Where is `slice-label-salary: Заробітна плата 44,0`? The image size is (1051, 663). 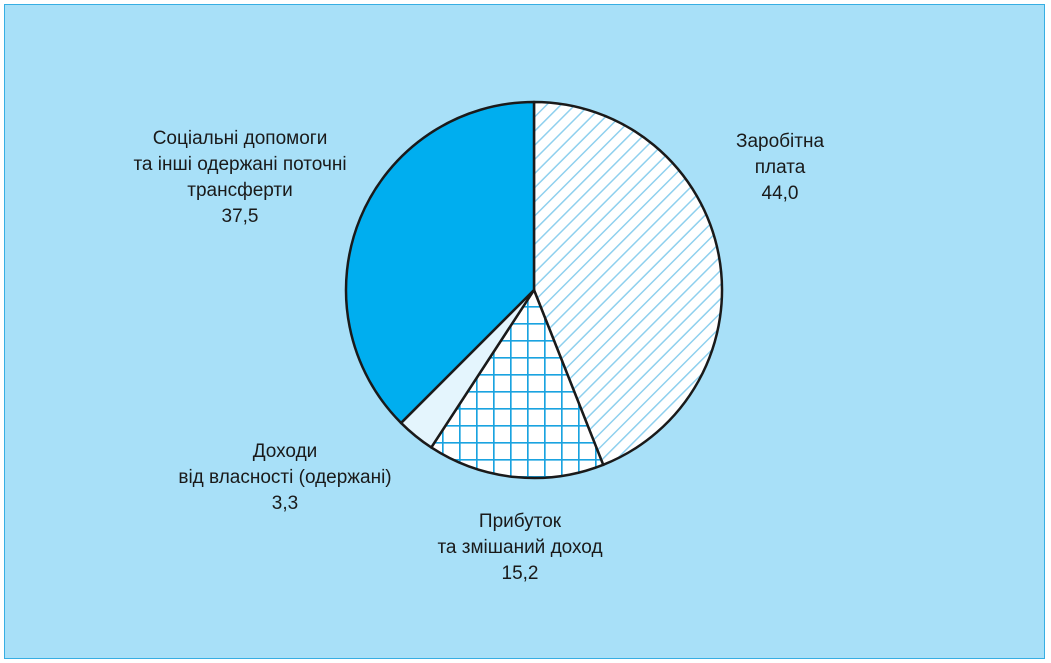
slice-label-salary: Заробітна плата 44,0 is located at coordinates (780, 168).